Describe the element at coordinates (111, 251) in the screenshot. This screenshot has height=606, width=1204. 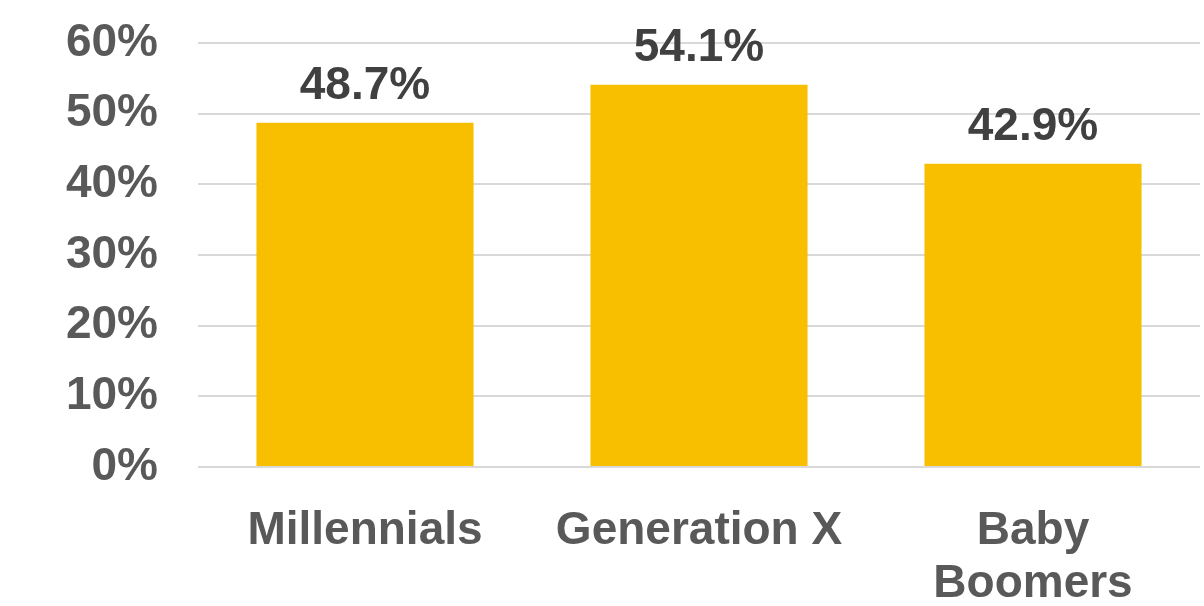
I see `y-tick-label: 30%` at that location.